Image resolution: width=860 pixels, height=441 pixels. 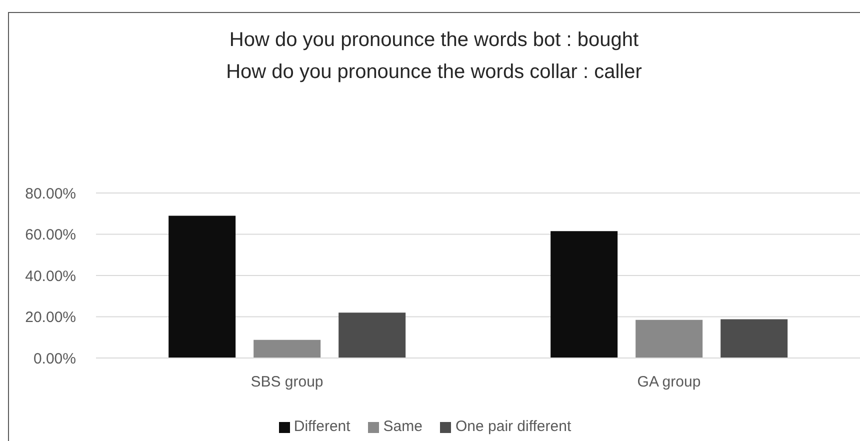 I want to click on x-tick-label: GA group, so click(x=669, y=382).